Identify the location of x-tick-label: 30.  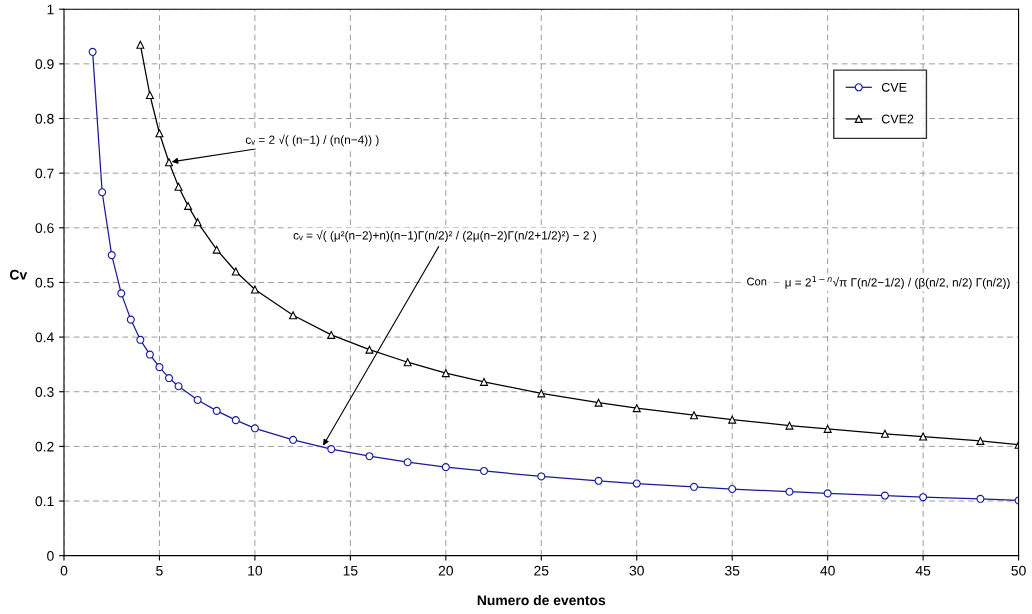
(636, 570).